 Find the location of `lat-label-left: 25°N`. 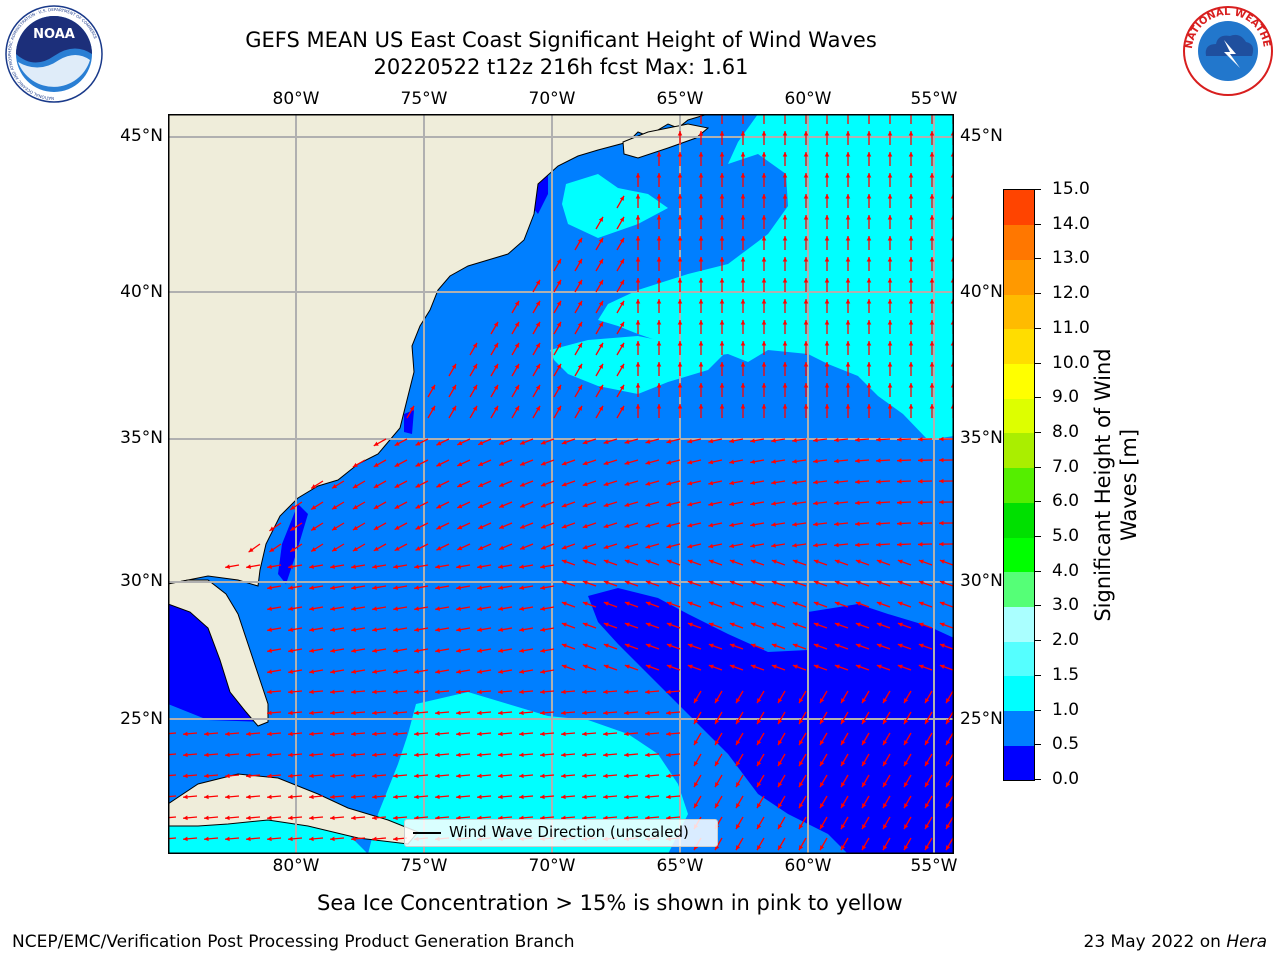

lat-label-left: 25°N is located at coordinates (141, 719).